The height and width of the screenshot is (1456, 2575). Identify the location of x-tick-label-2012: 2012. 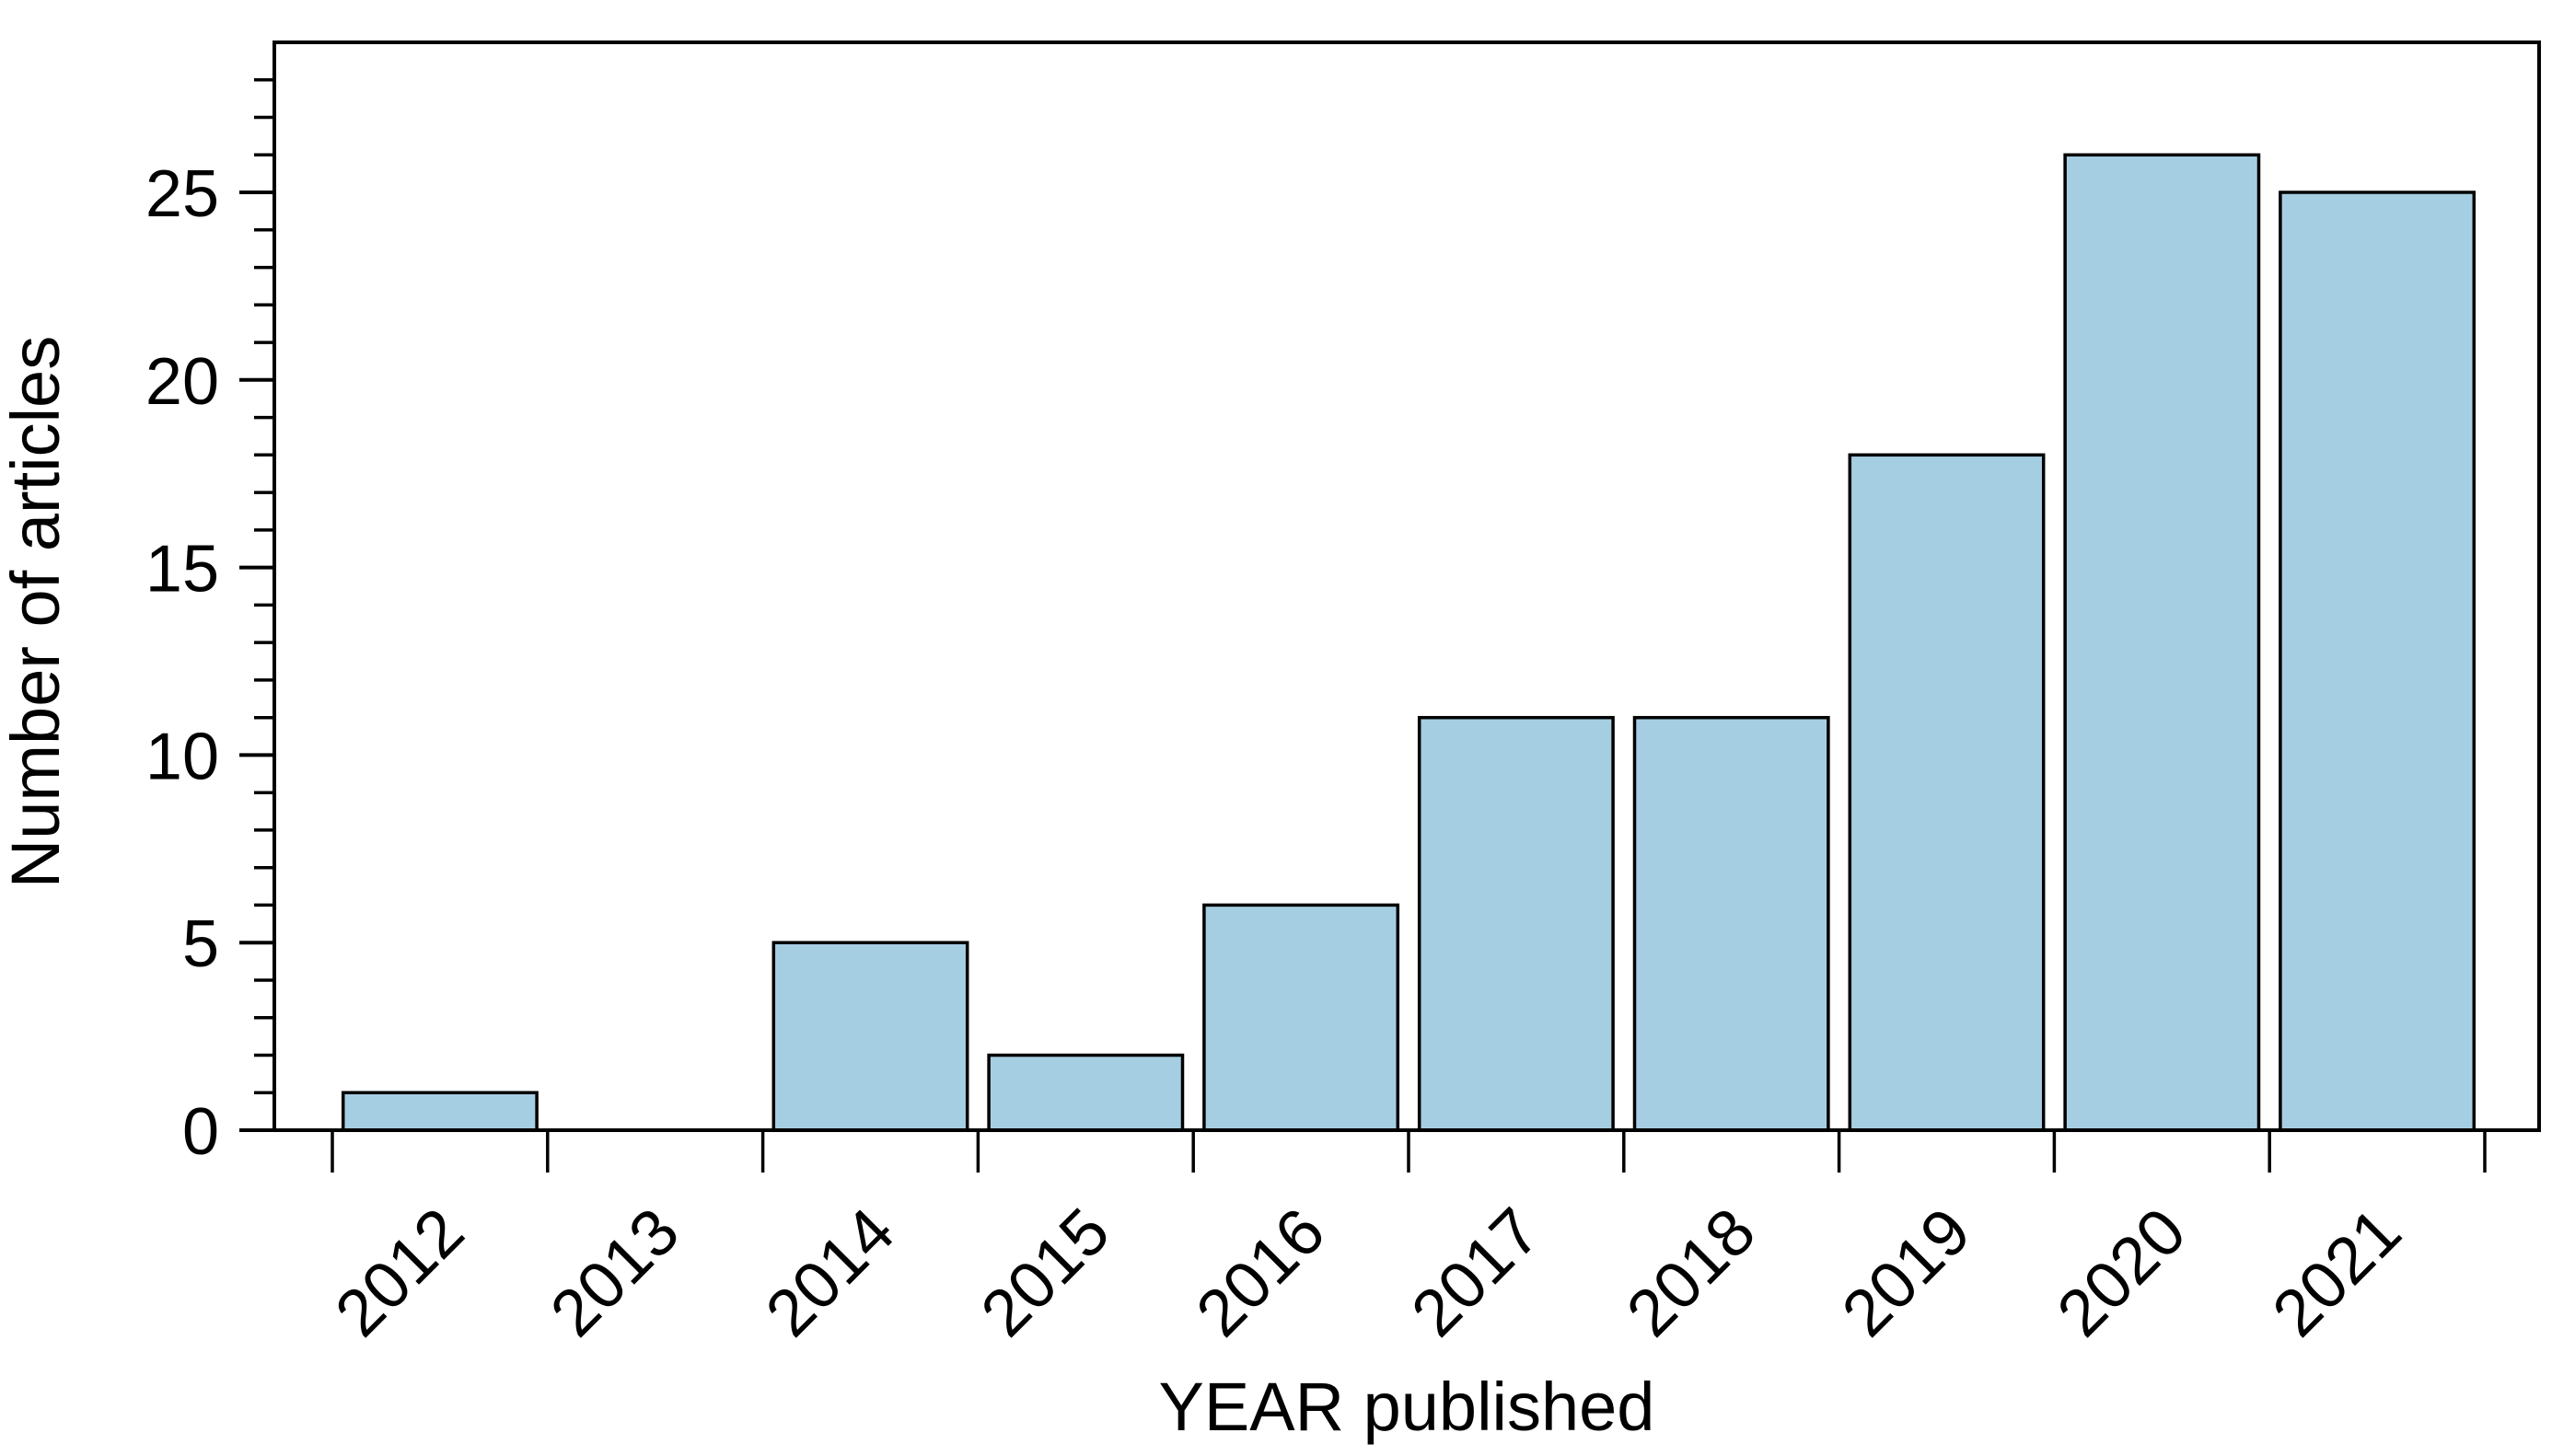
(399, 1273).